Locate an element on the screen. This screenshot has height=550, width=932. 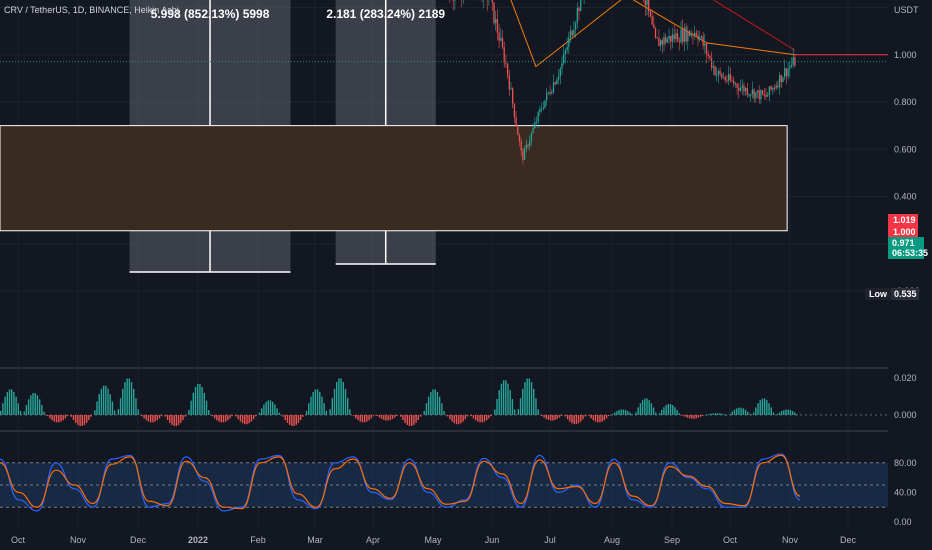
low-tag-label: Low is located at coordinates (878, 294).